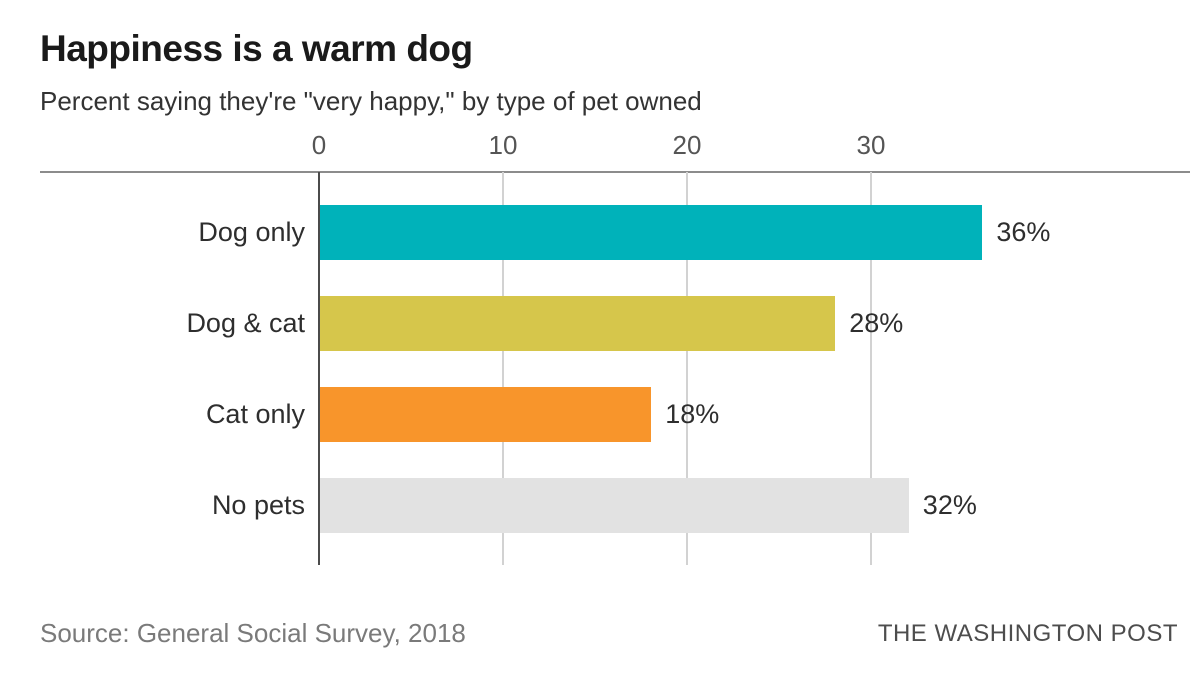 This screenshot has width=1200, height=675. What do you see at coordinates (871, 145) in the screenshot?
I see `x-tick-label: 30` at bounding box center [871, 145].